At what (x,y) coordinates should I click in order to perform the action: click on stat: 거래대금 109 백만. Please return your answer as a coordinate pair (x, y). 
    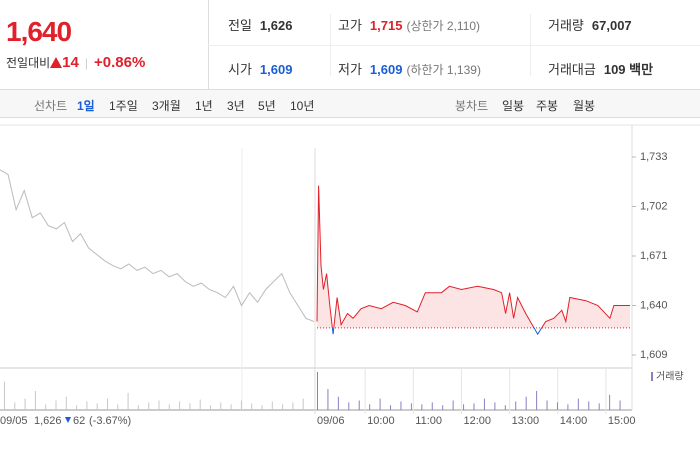
    Looking at the image, I should click on (600, 68).